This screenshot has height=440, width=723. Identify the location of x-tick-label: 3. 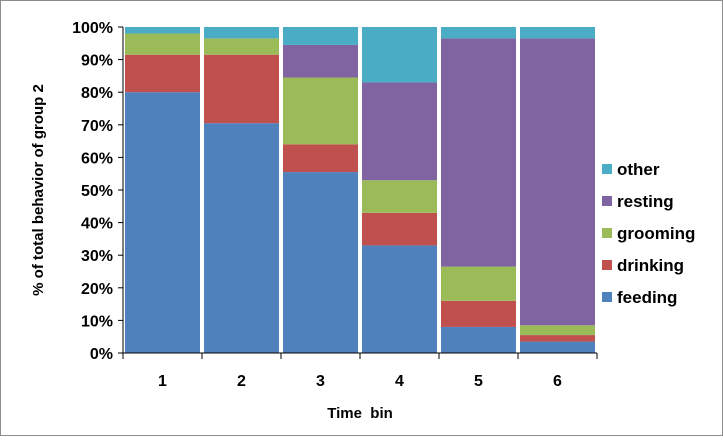
(320, 381).